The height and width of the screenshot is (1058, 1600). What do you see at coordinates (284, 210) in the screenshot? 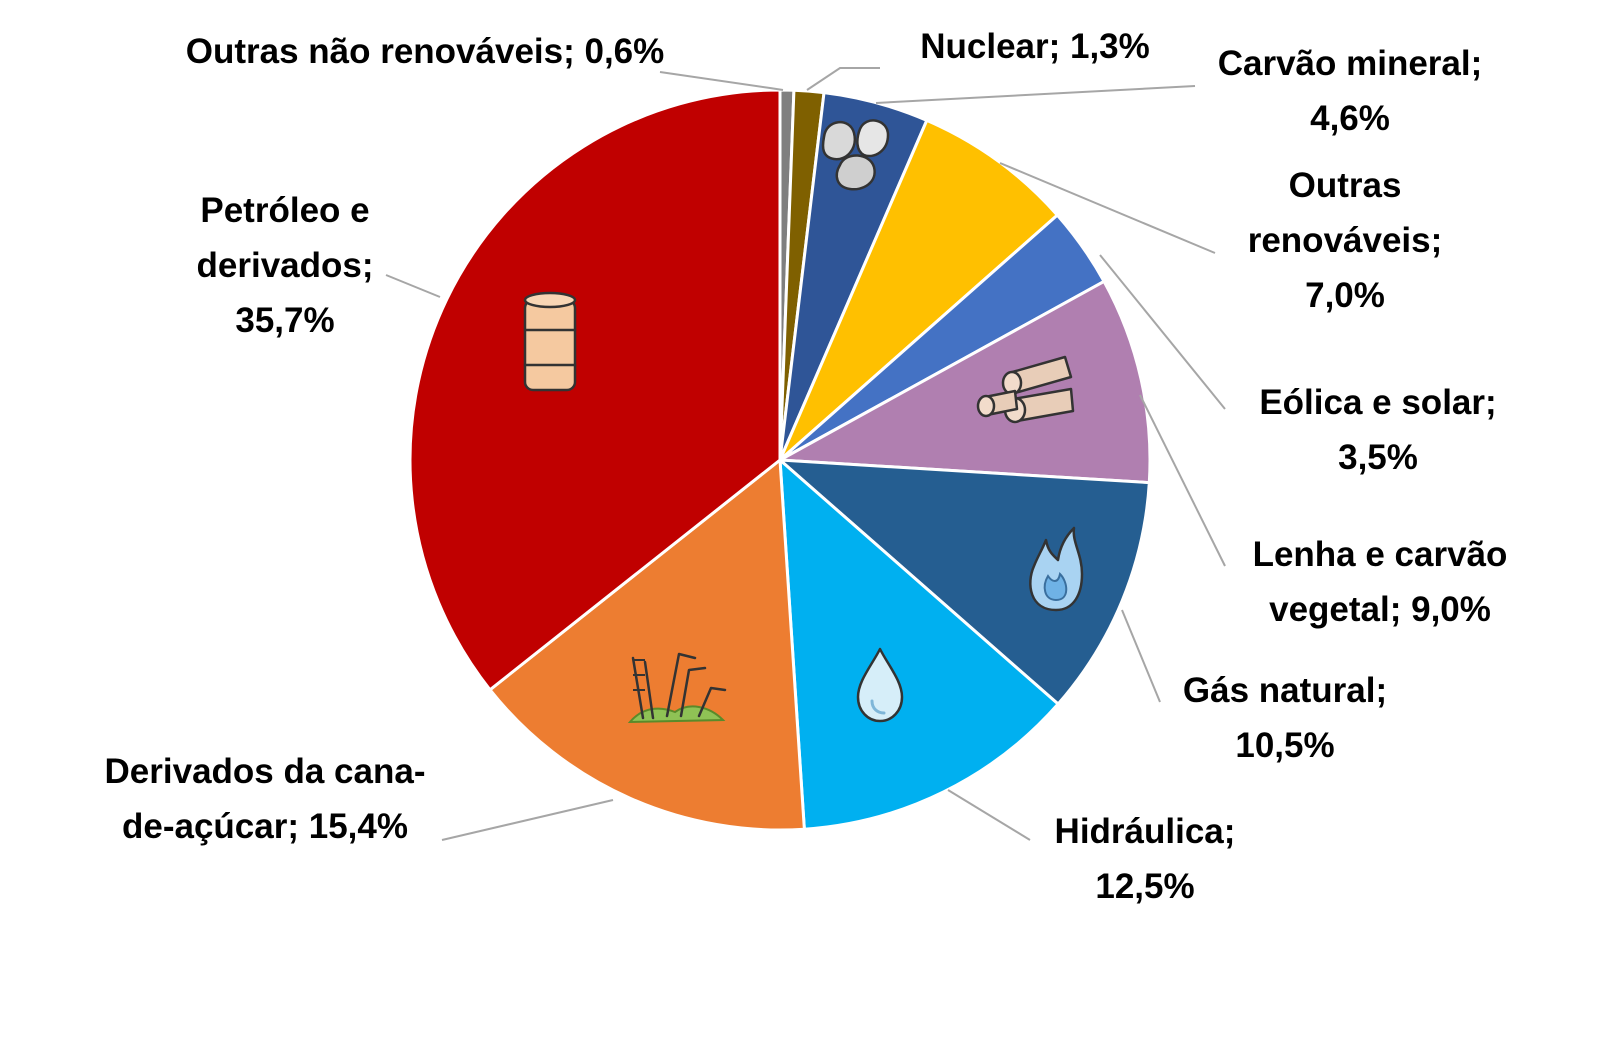
I see `data-label-line: Petróleo e` at bounding box center [284, 210].